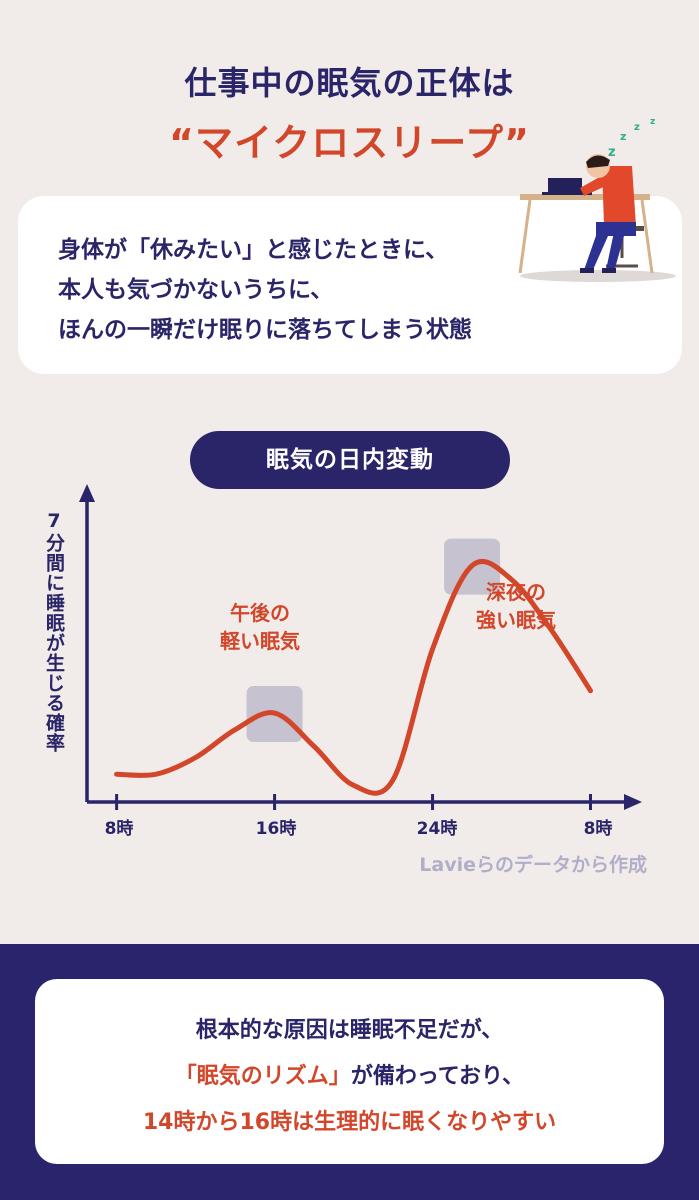 The height and width of the screenshot is (1200, 699). What do you see at coordinates (87, 493) in the screenshot?
I see `y-axis-arrow` at bounding box center [87, 493].